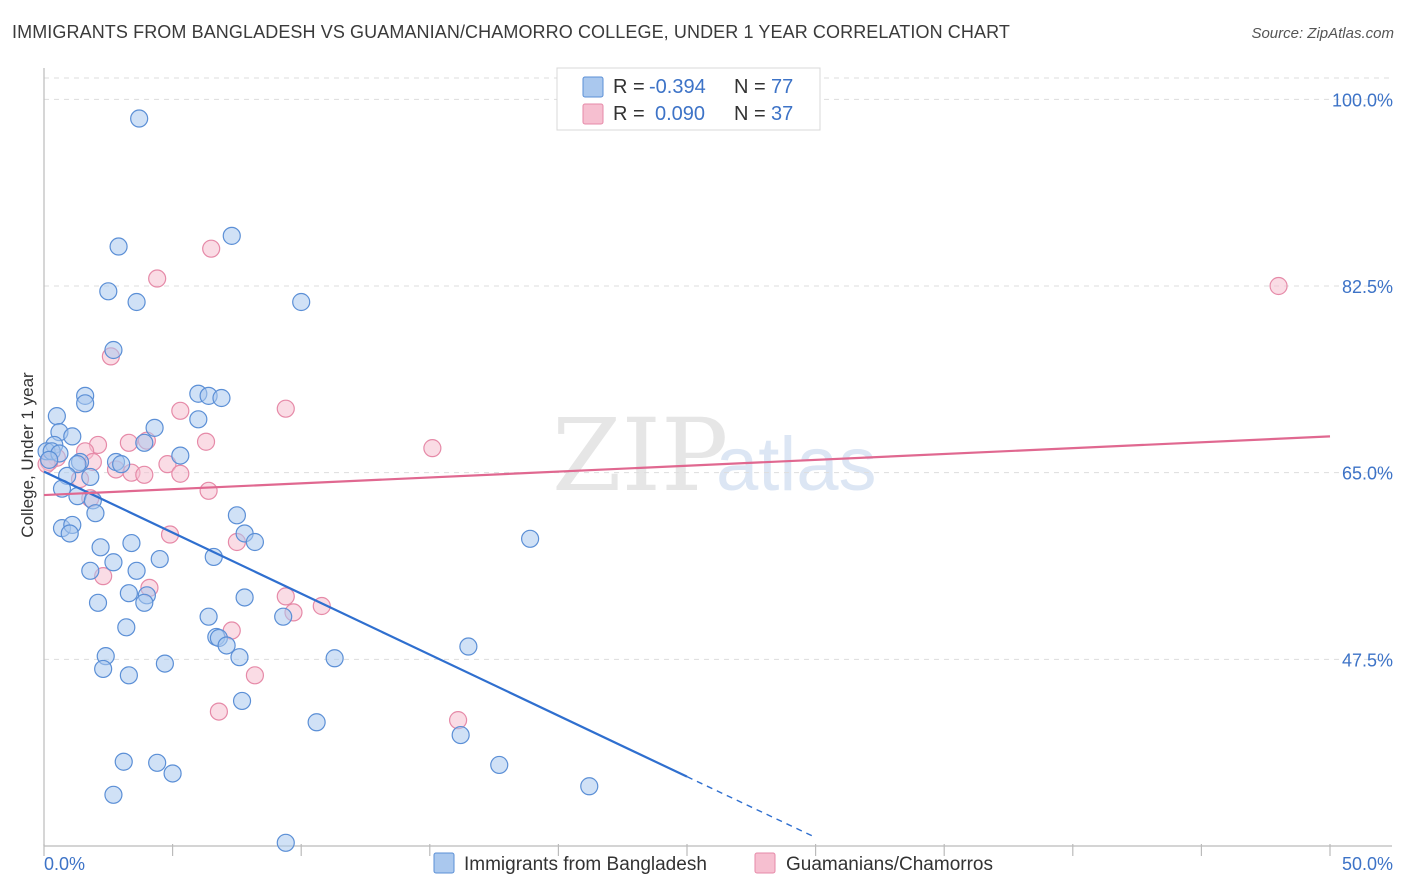 This screenshot has height=892, width=1406. Describe the element at coordinates (782, 87) in the screenshot. I see `legend-n-value-1: 77` at that location.